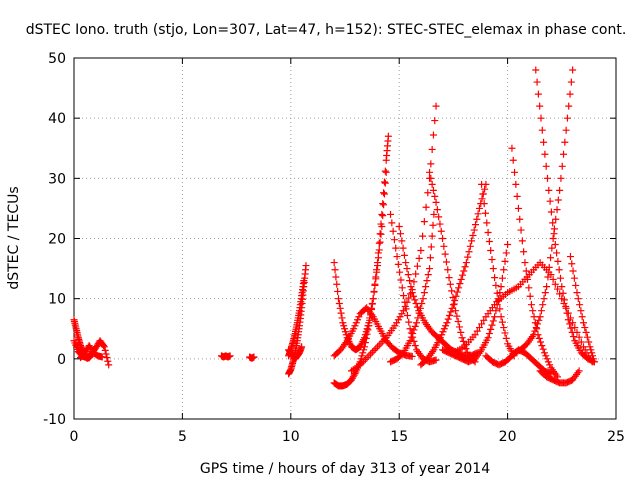  I want to click on y-tick-label: 0, so click(61, 360).